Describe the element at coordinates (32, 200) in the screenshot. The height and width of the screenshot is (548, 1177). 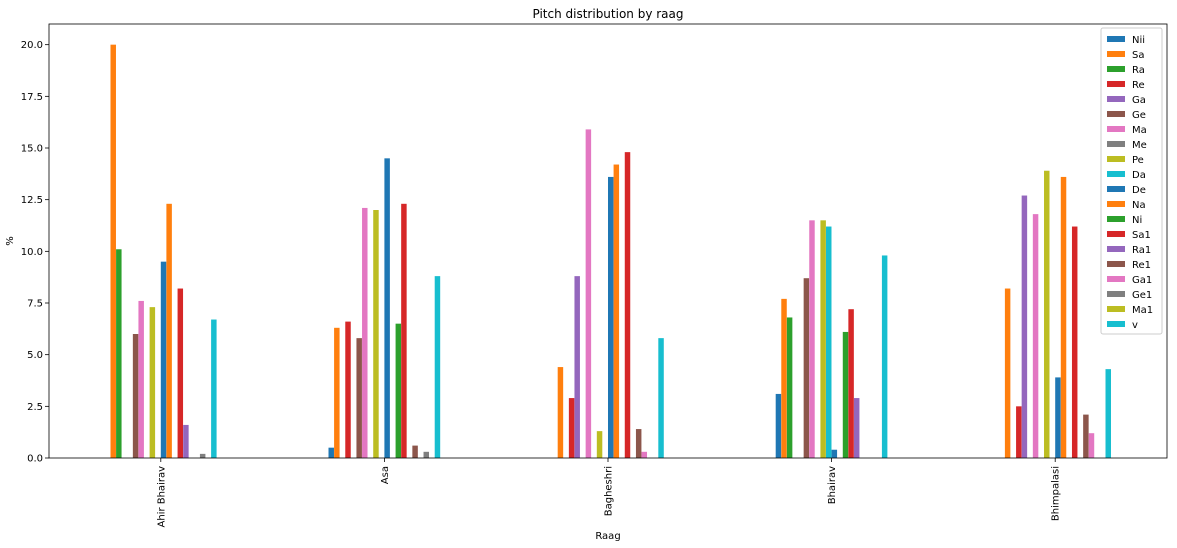
I see `y-tick-label: 12.5` at that location.